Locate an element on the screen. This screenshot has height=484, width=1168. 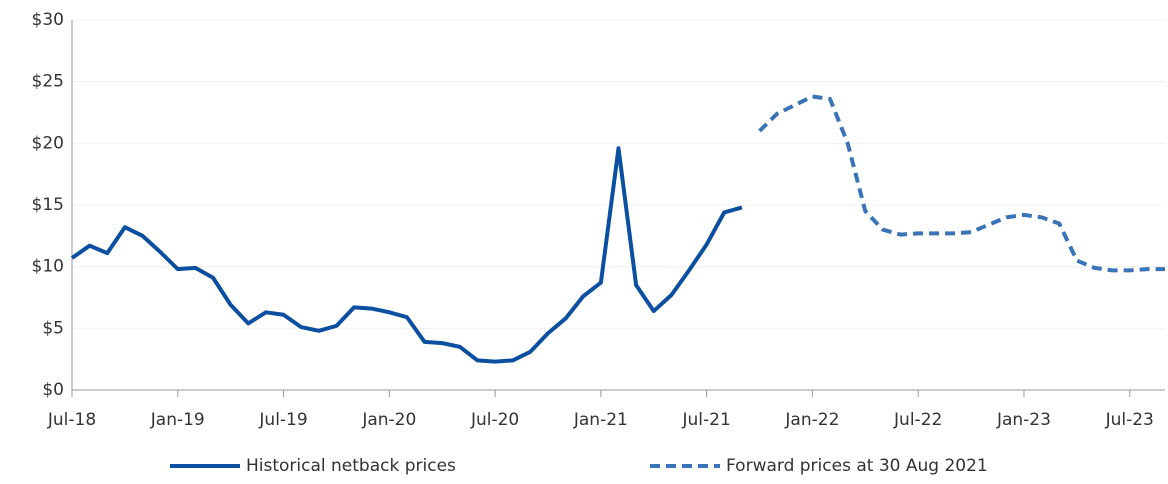
x-tick-label: Jan-21 is located at coordinates (600, 420).